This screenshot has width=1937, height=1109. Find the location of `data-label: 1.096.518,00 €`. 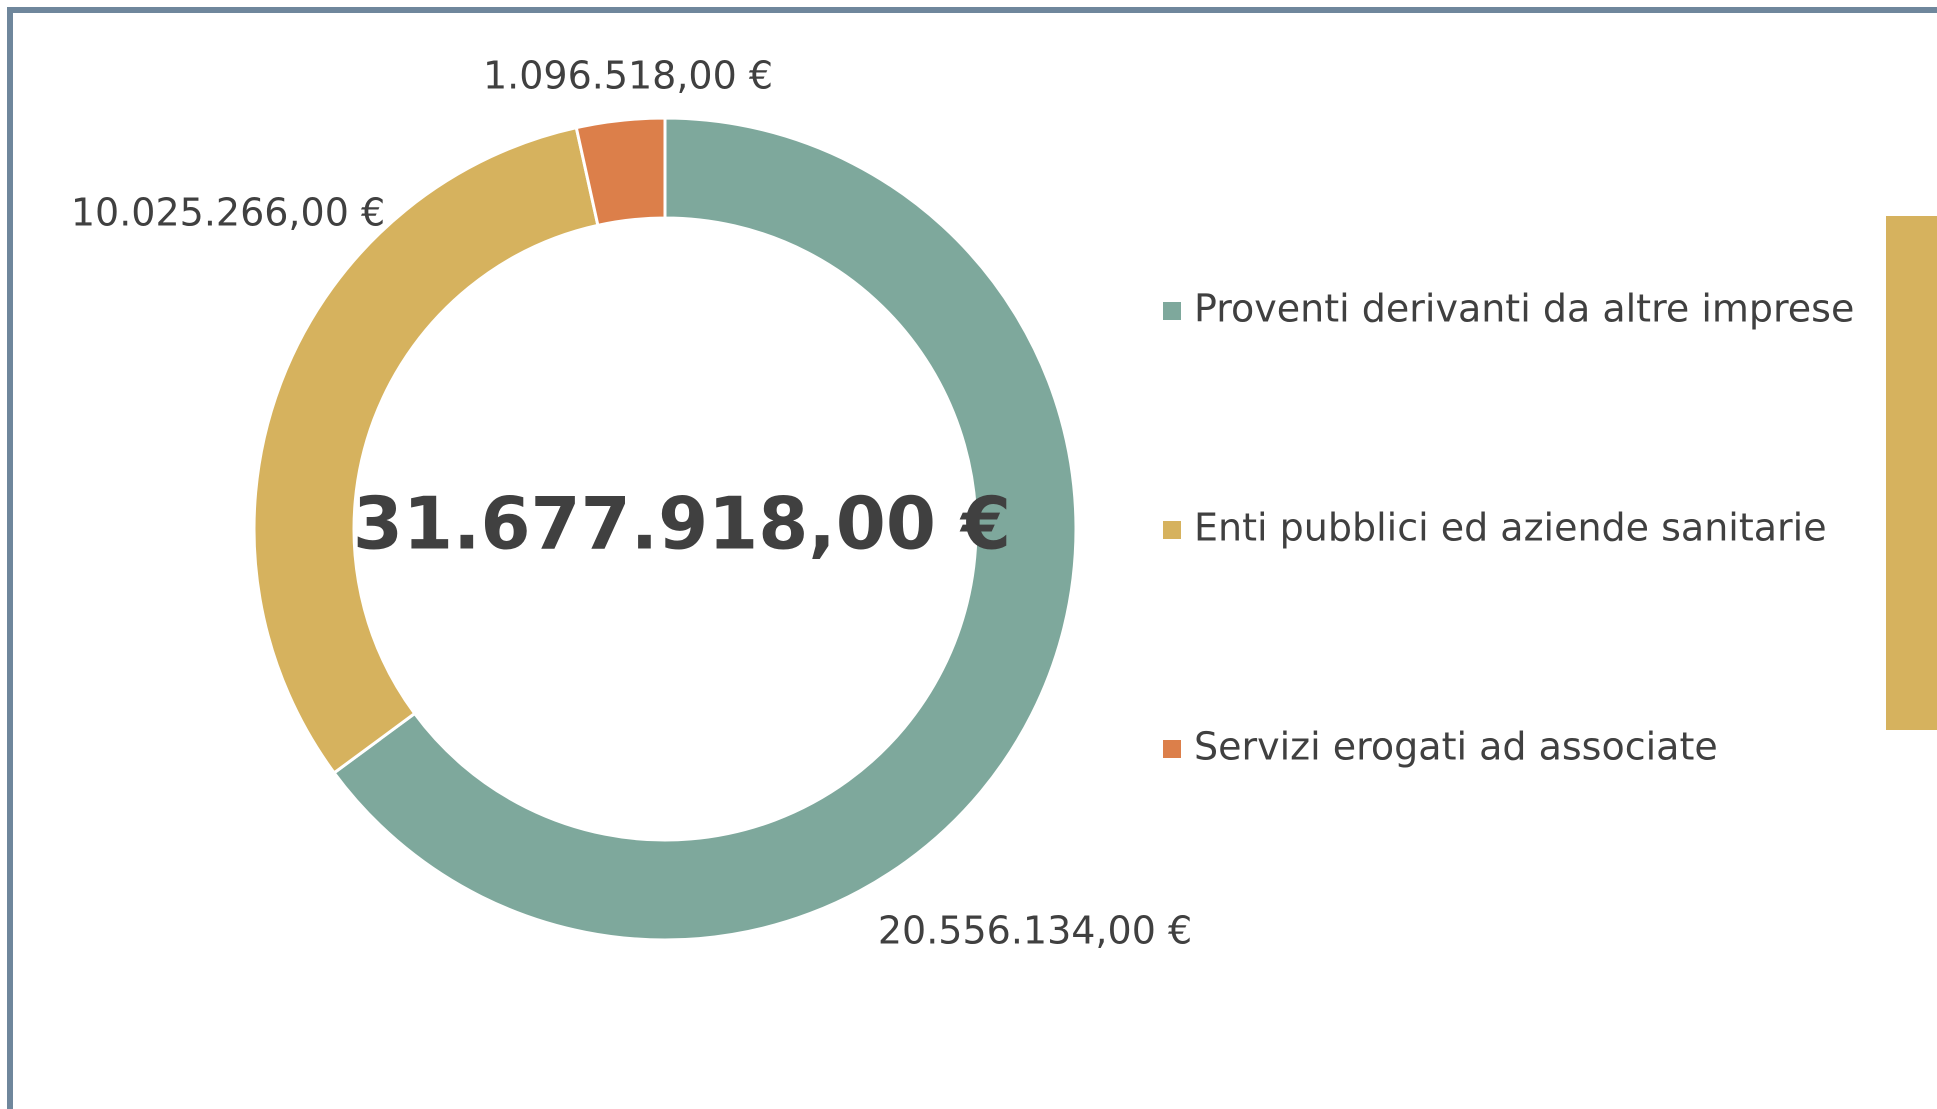

data-label: 1.096.518,00 € is located at coordinates (628, 76).